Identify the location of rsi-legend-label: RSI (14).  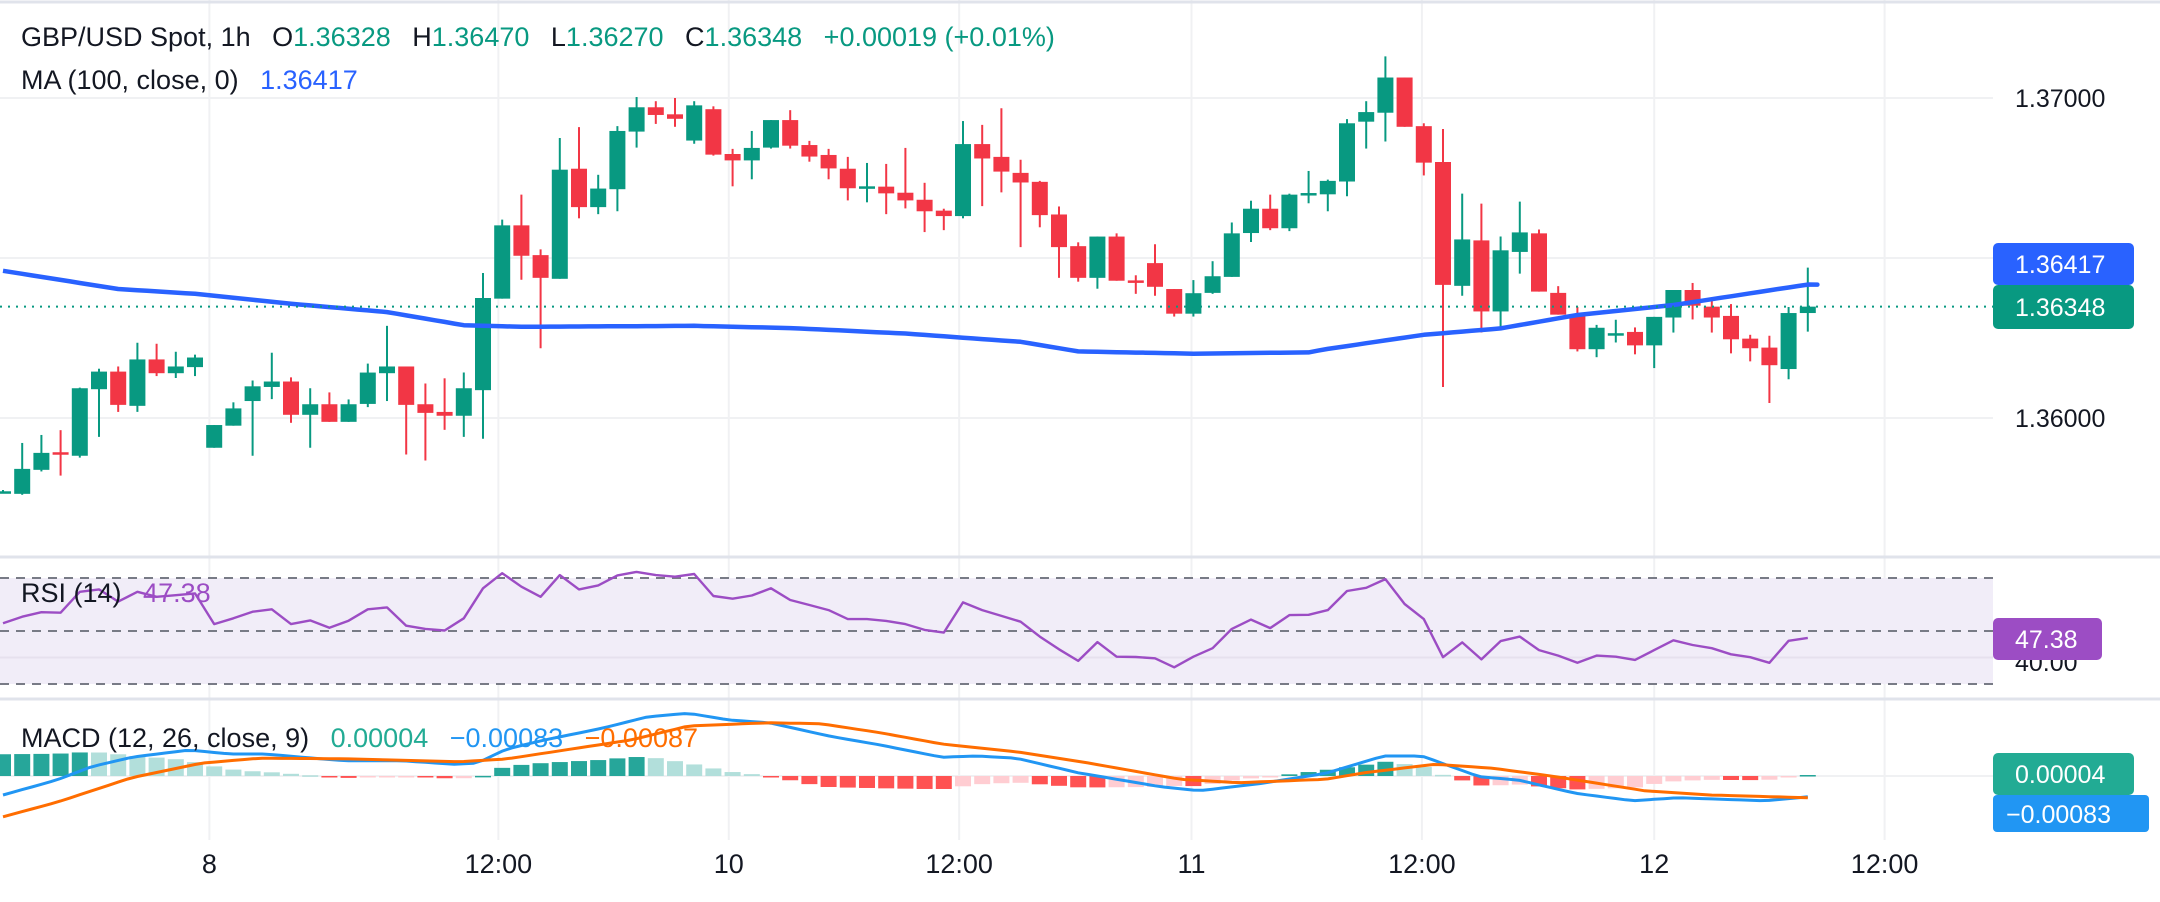
(71, 593).